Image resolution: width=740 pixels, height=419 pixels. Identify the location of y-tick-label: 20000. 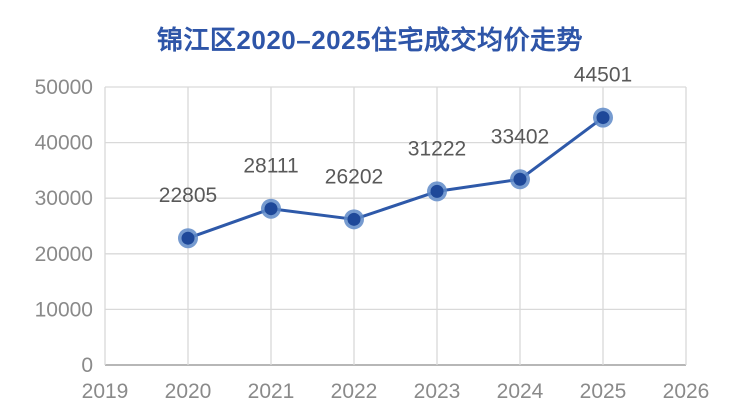
(64, 254).